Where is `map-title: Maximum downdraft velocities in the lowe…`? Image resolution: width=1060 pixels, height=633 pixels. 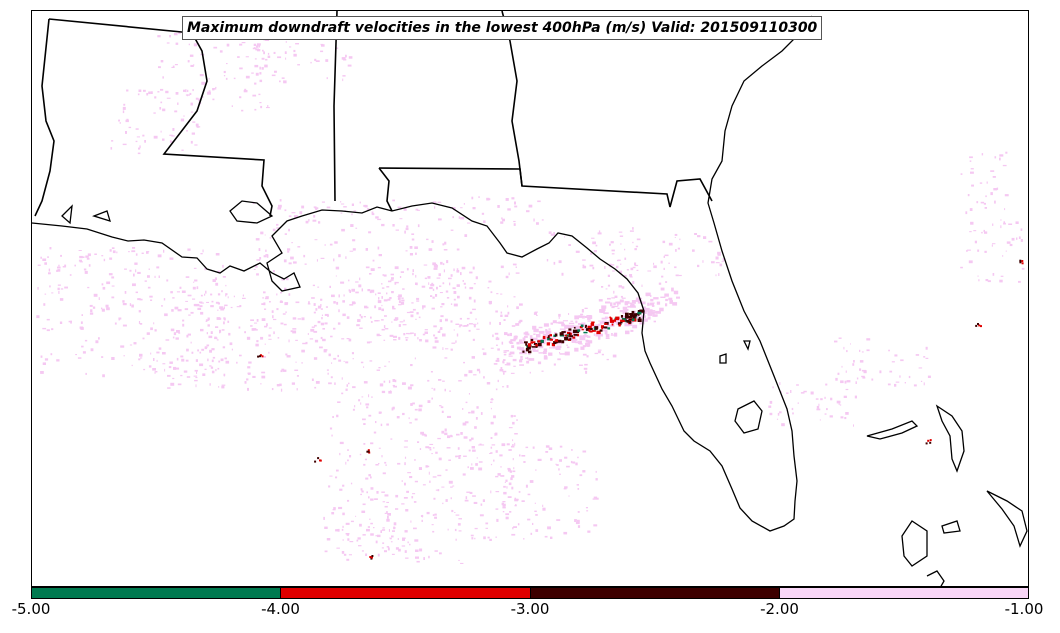 map-title: Maximum downdraft velocities in the lowe… is located at coordinates (502, 28).